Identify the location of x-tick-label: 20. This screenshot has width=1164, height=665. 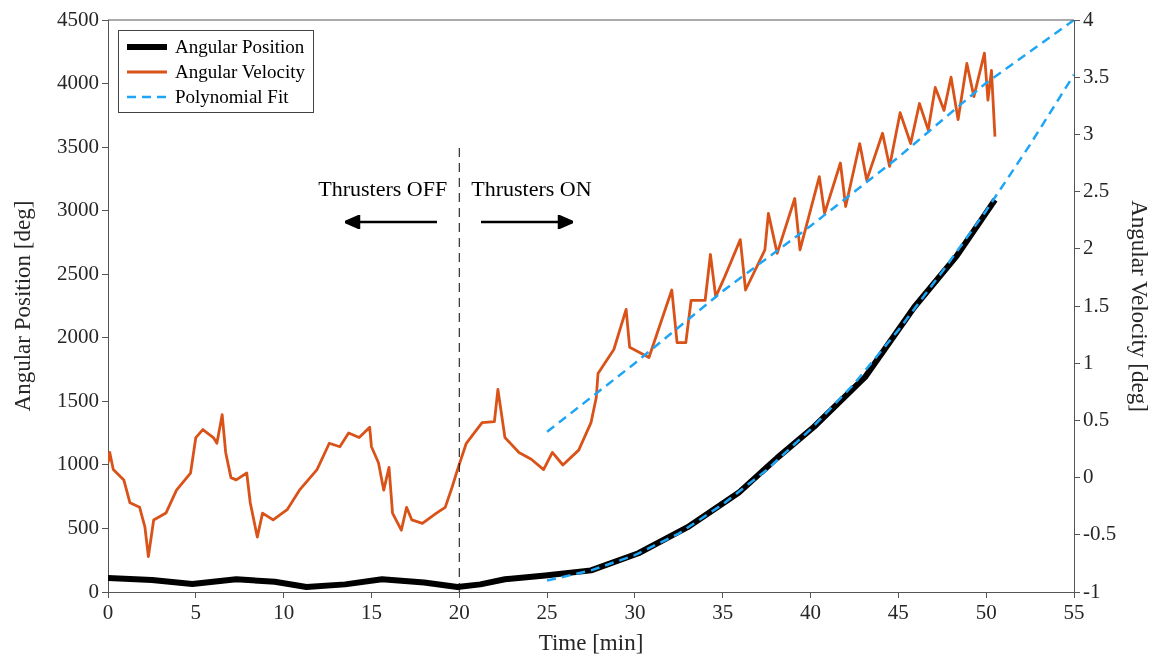
(459, 612).